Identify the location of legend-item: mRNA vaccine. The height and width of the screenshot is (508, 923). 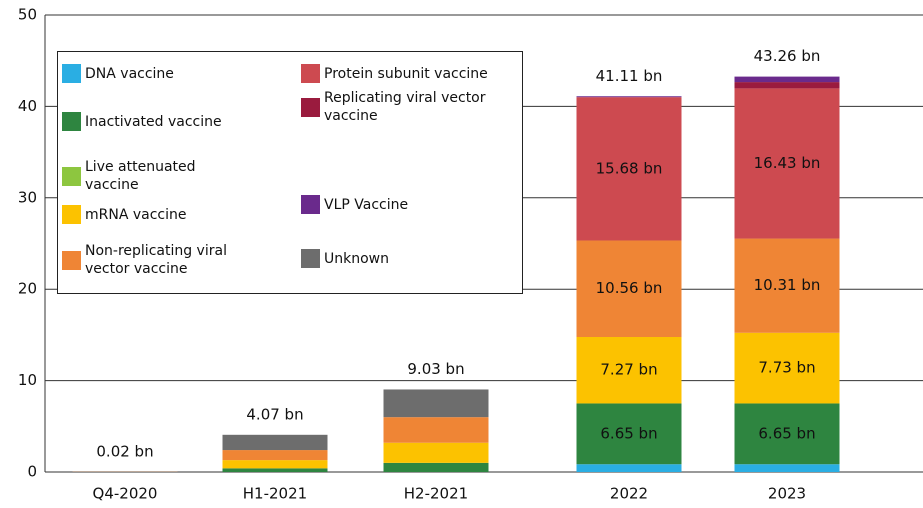
(167, 214).